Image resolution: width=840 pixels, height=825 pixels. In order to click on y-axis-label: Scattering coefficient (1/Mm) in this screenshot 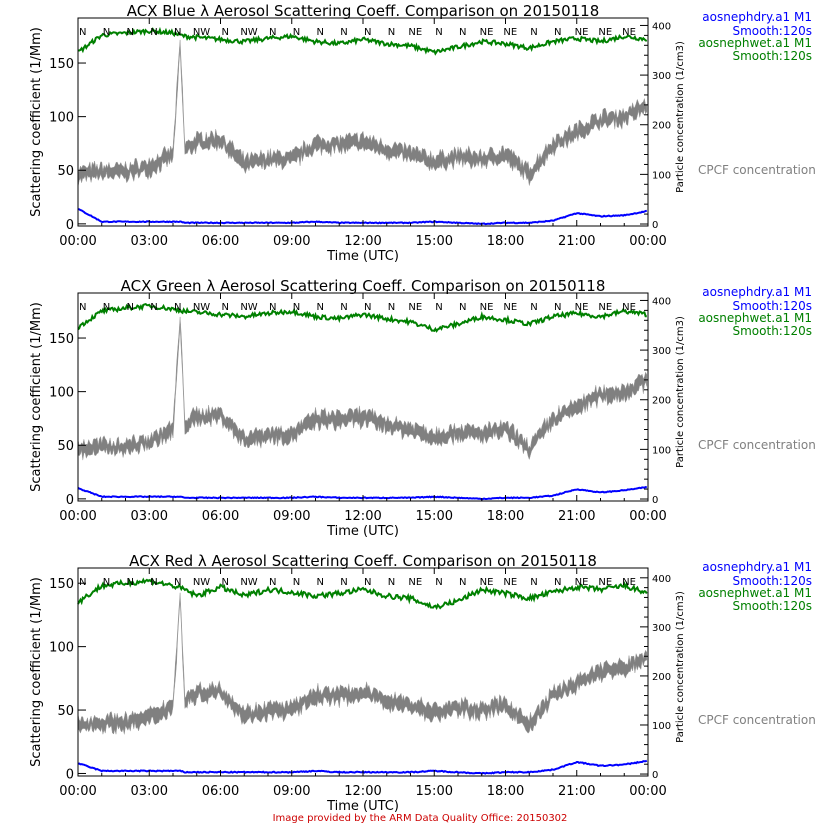, I will do `click(36, 672)`.